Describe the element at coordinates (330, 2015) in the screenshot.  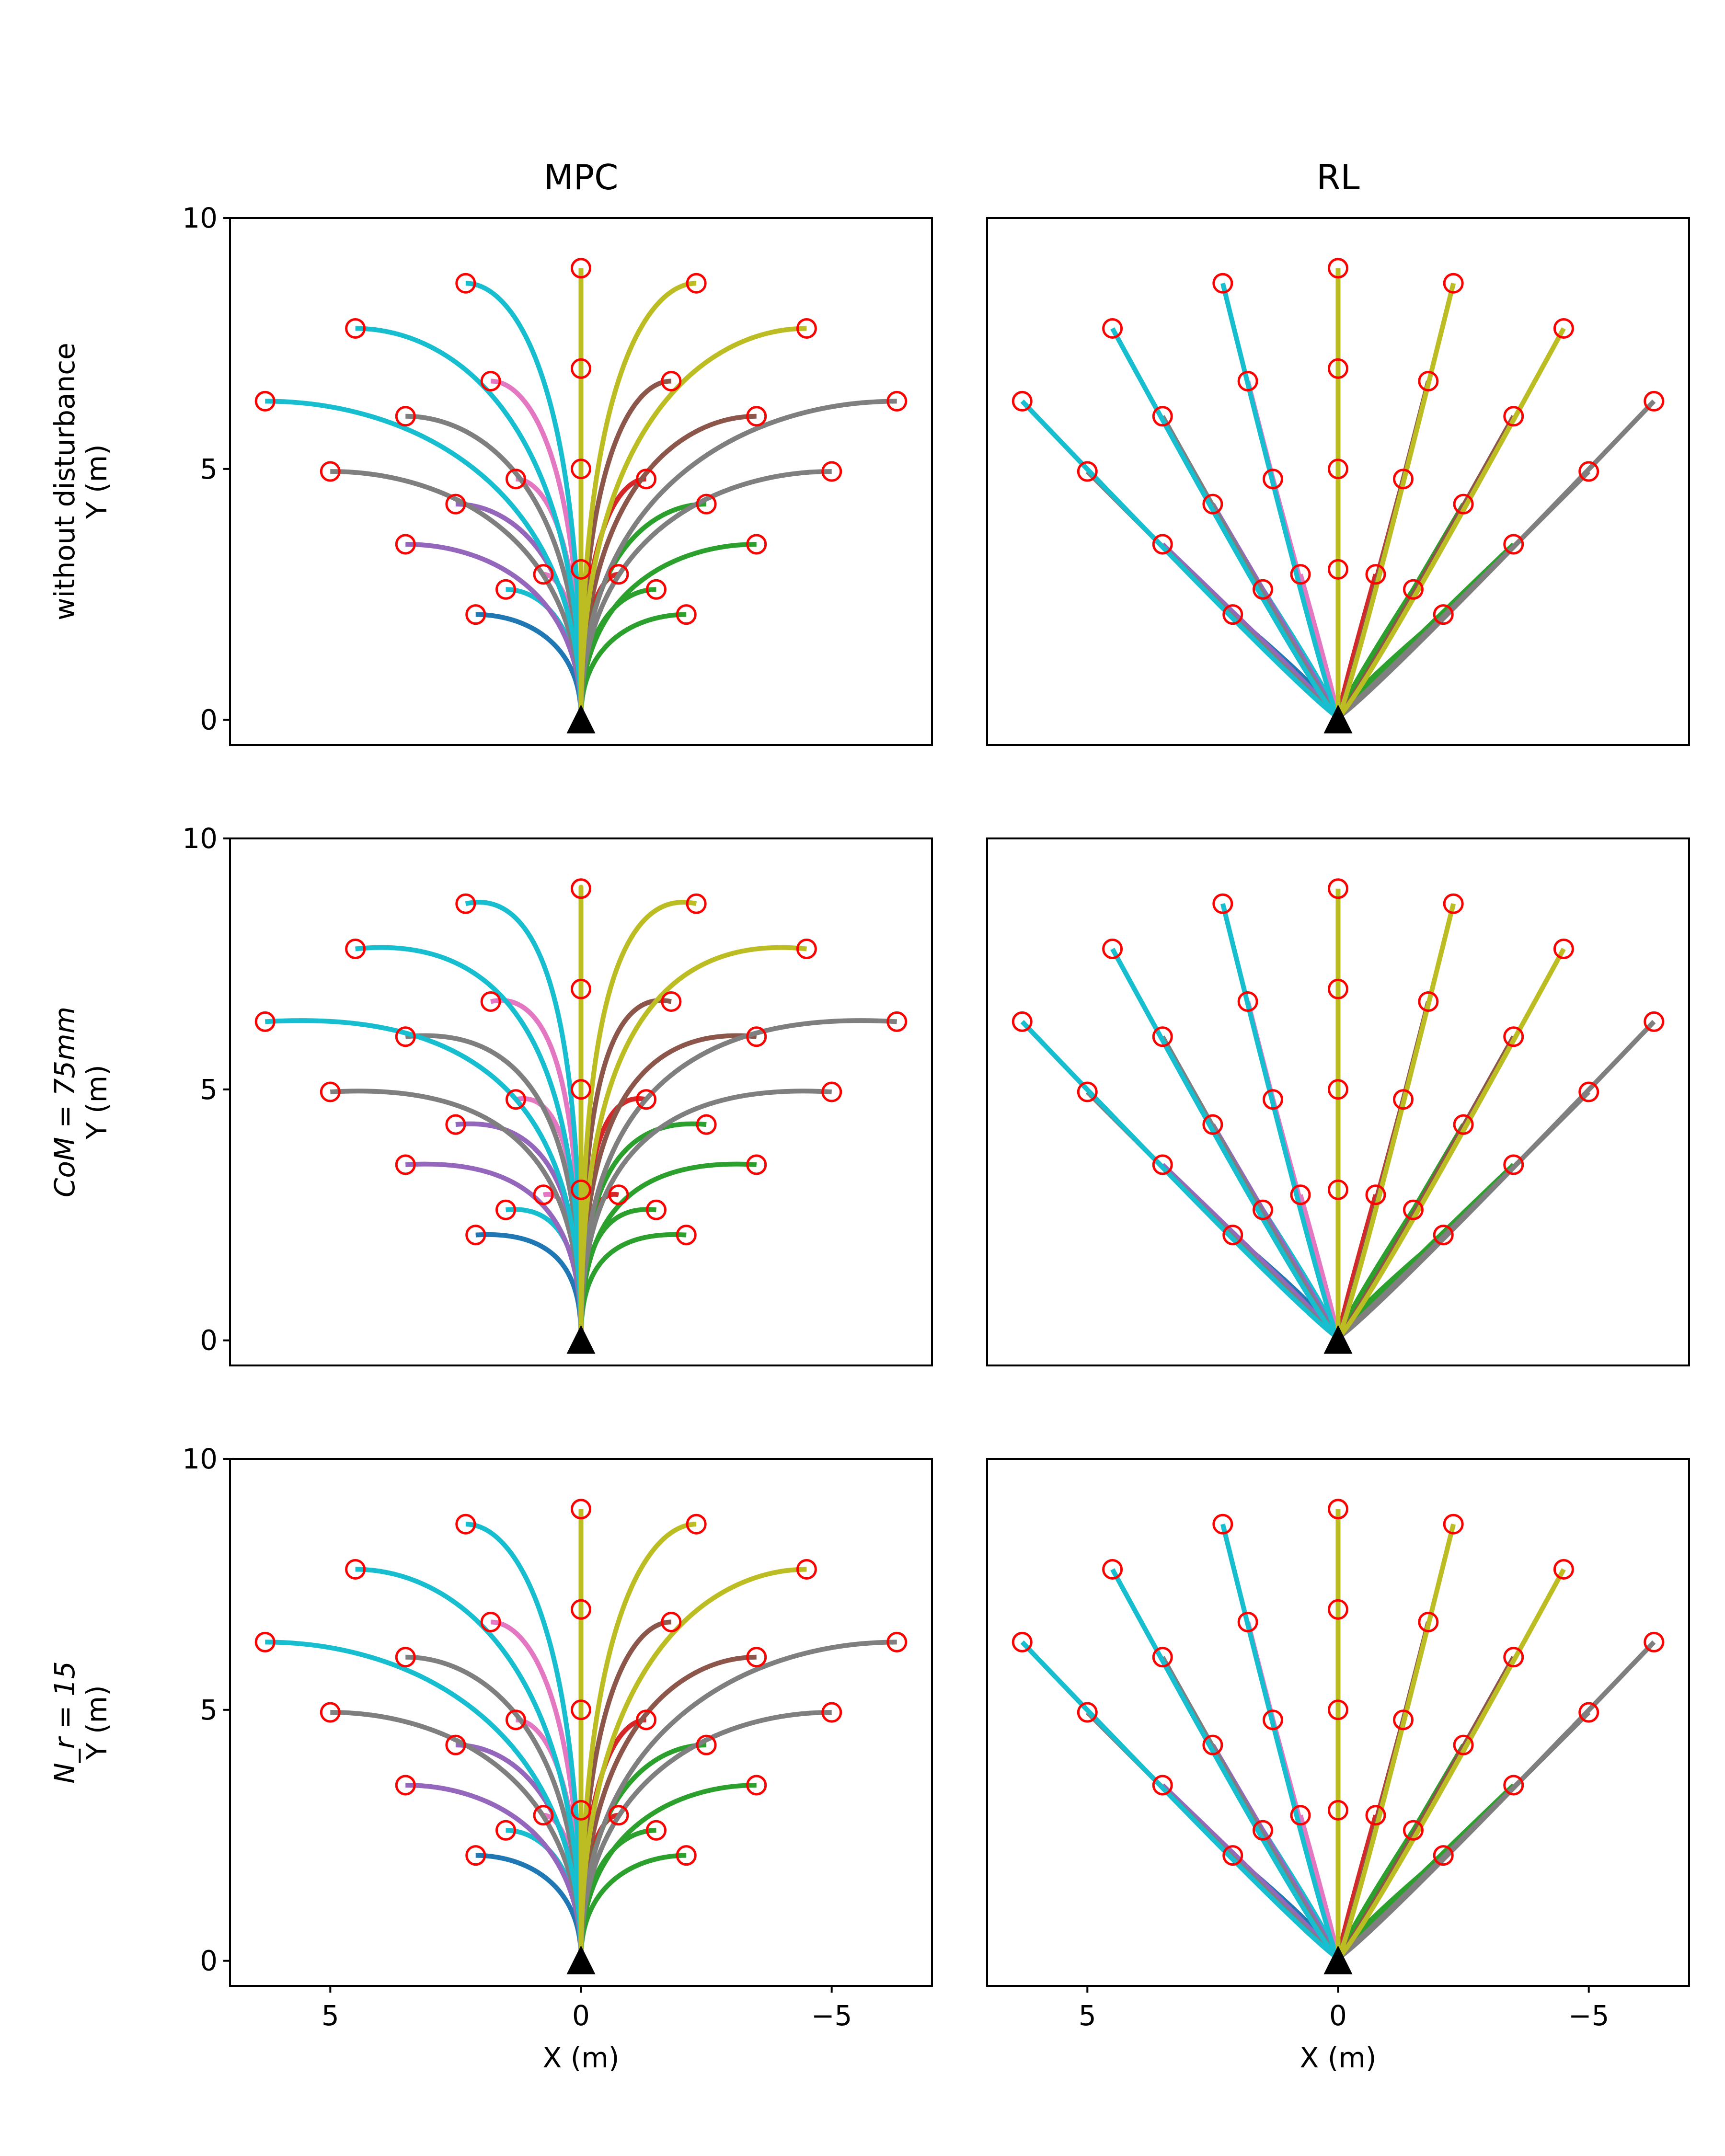
I see `x-tick-label: 5` at that location.